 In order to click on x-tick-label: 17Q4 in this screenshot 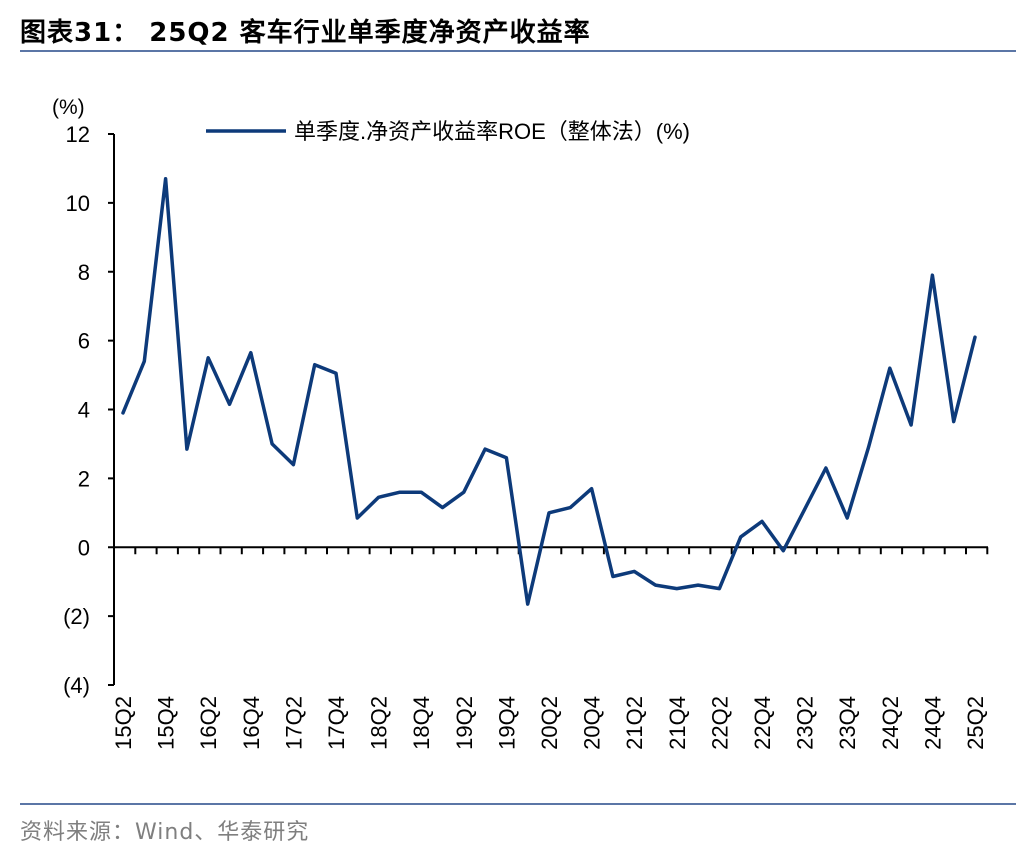, I will do `click(336, 723)`.